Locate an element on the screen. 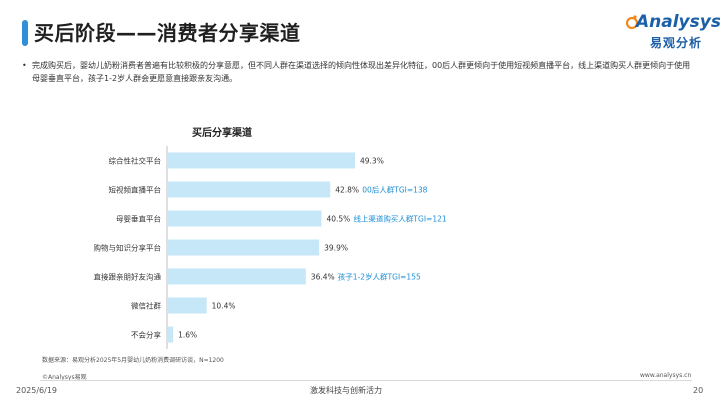  website-link: www.analysys.cn is located at coordinates (666, 375).